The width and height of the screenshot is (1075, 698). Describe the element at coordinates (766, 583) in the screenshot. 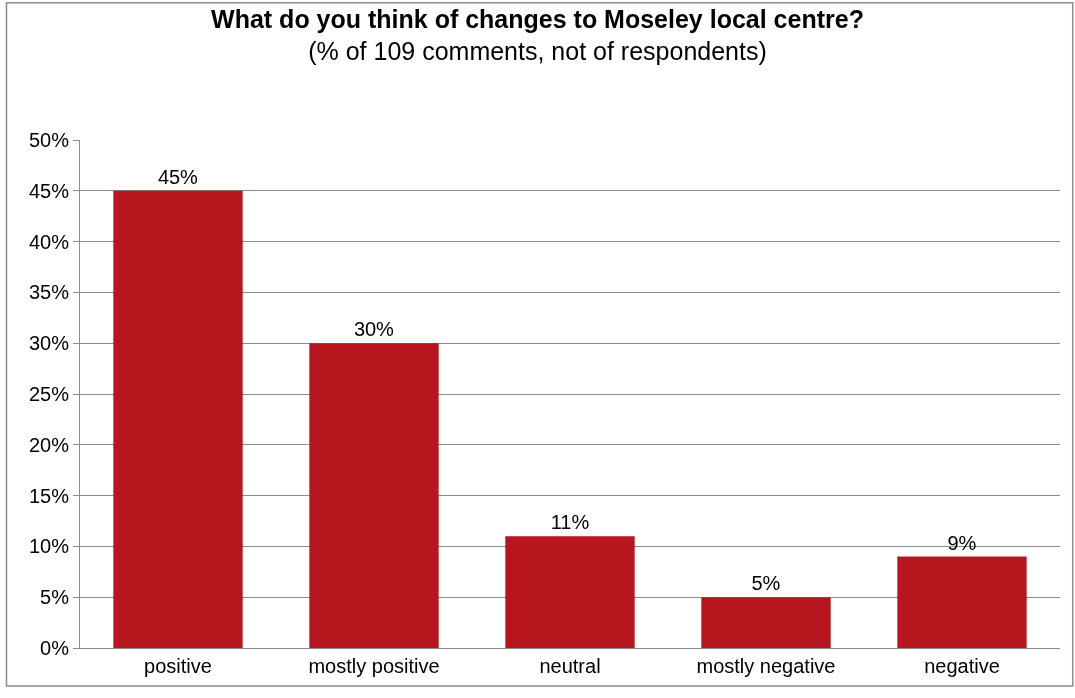

I see `data-label: 5%` at that location.